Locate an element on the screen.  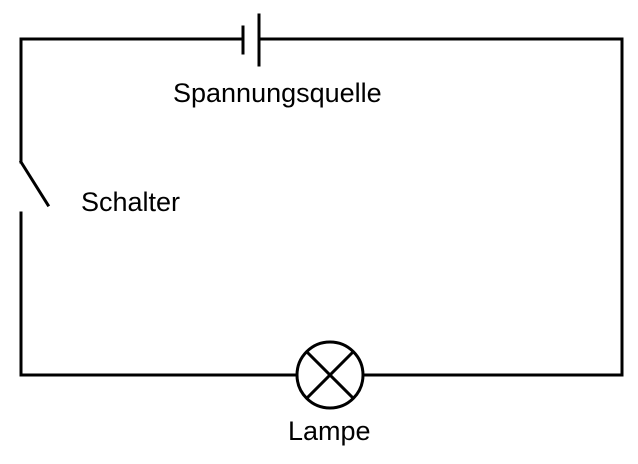
open-switch-symbol is located at coordinates (34, 183).